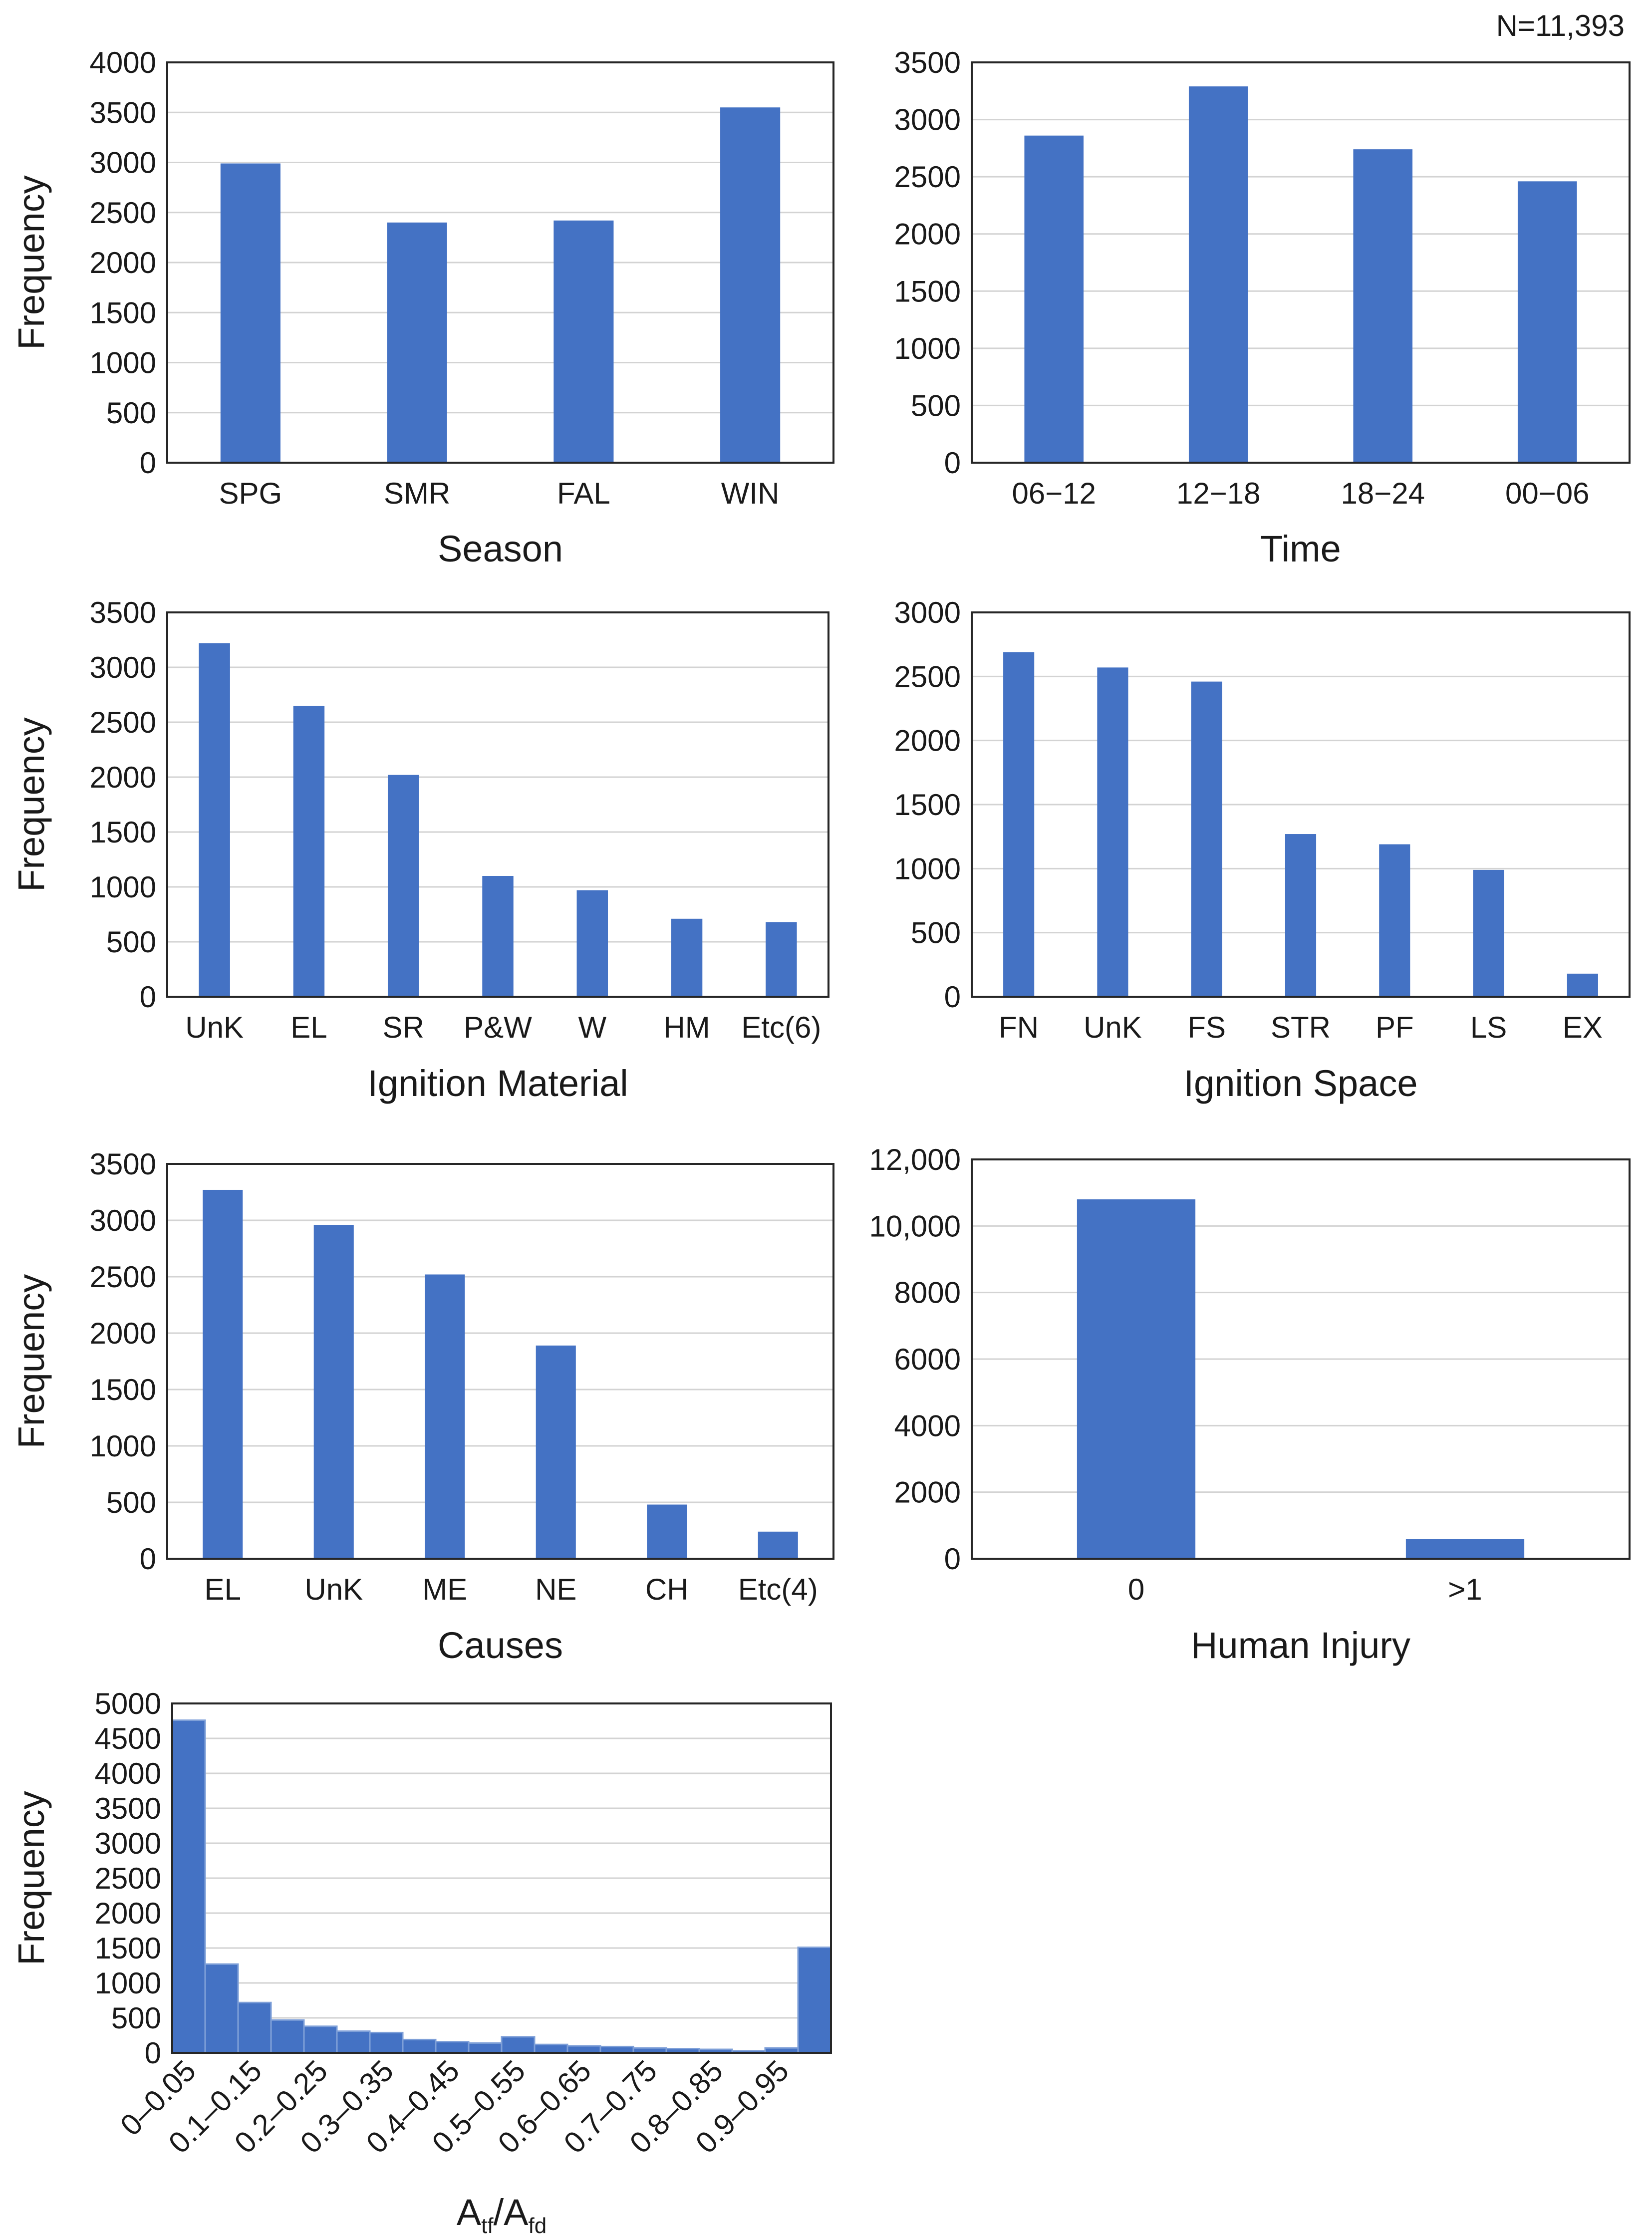 The width and height of the screenshot is (1652, 2240). Describe the element at coordinates (927, 1359) in the screenshot. I see `y-tick-label: 6000` at that location.